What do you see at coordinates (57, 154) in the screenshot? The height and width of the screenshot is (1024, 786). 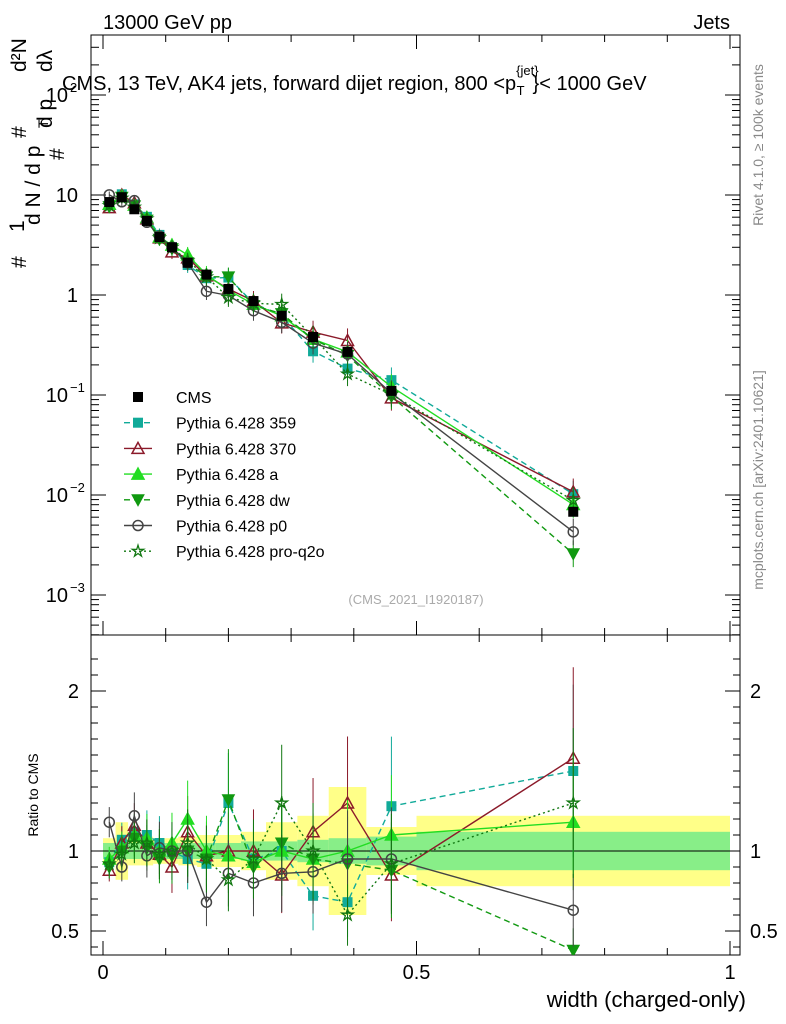 I see `ylabel-hash-3: #` at bounding box center [57, 154].